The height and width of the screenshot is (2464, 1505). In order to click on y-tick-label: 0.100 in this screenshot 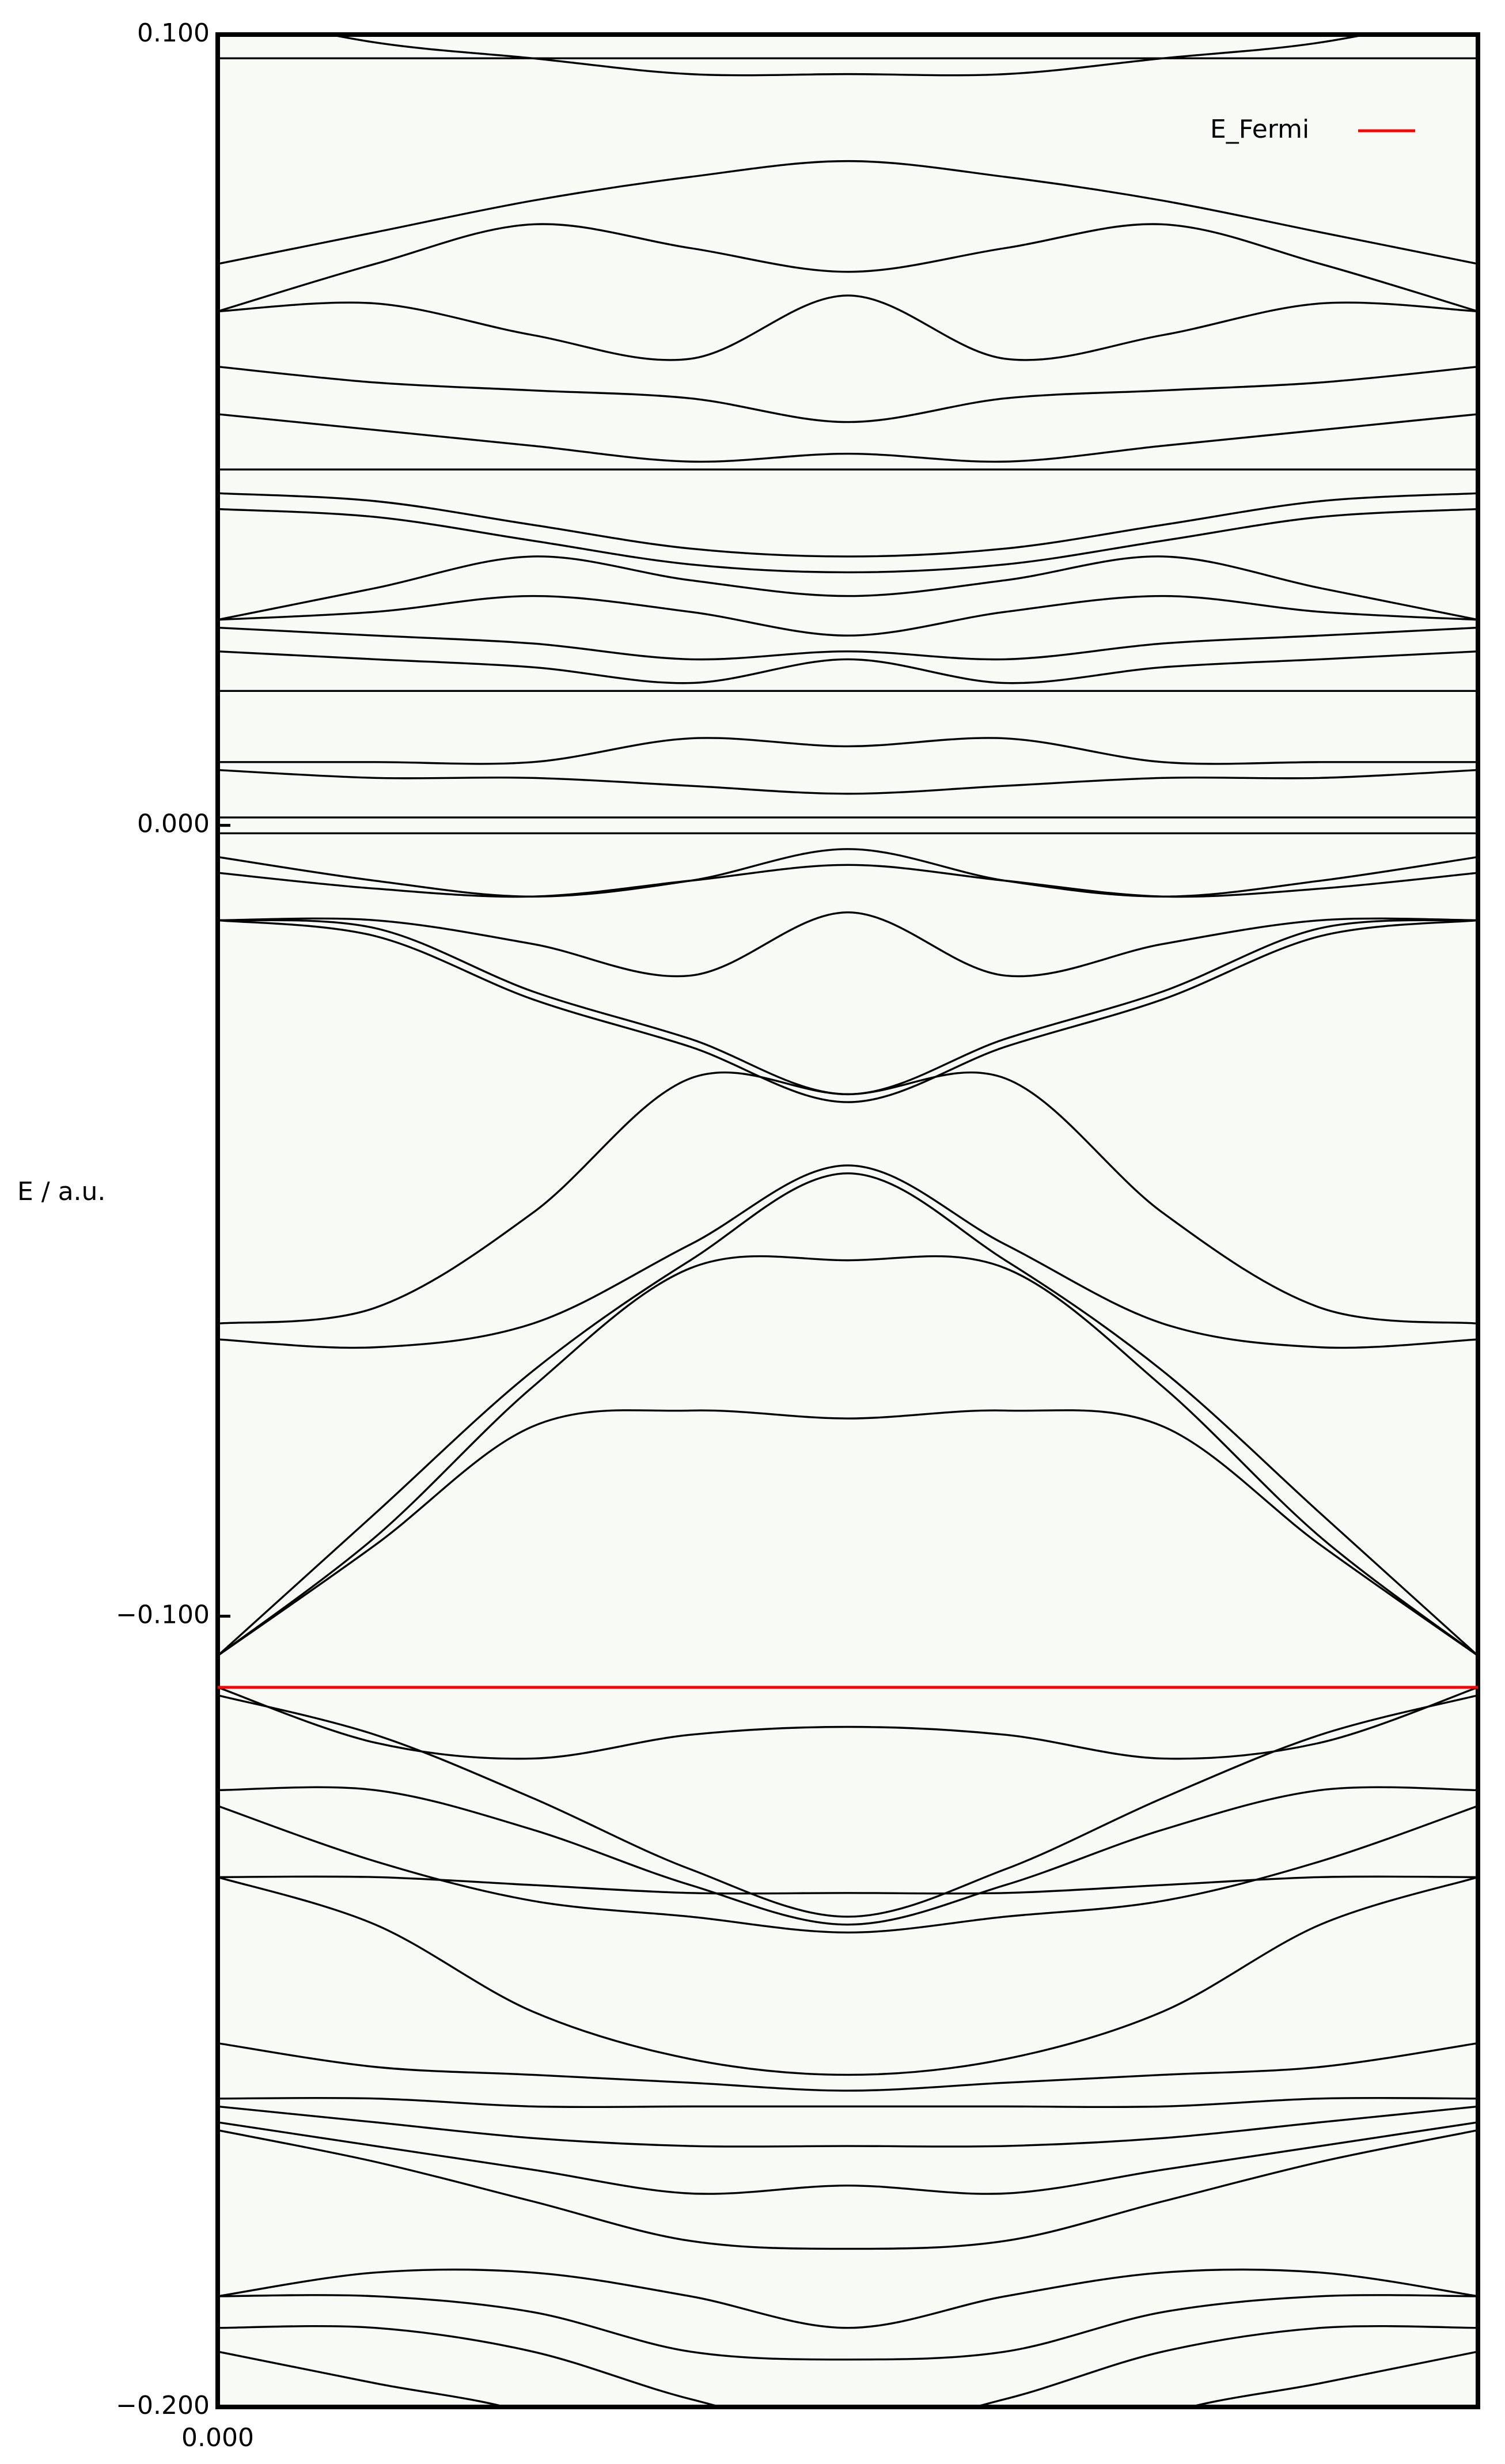, I will do `click(173, 33)`.